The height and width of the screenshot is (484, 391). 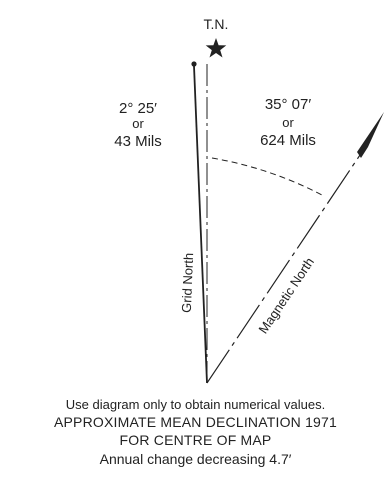 What do you see at coordinates (200, 224) in the screenshot?
I see `grid-north-line` at bounding box center [200, 224].